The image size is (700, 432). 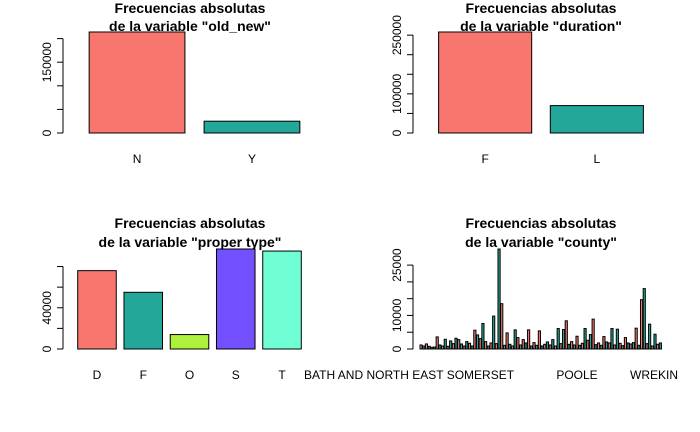 I want to click on x-category-label: WREKIN, so click(x=654, y=375).